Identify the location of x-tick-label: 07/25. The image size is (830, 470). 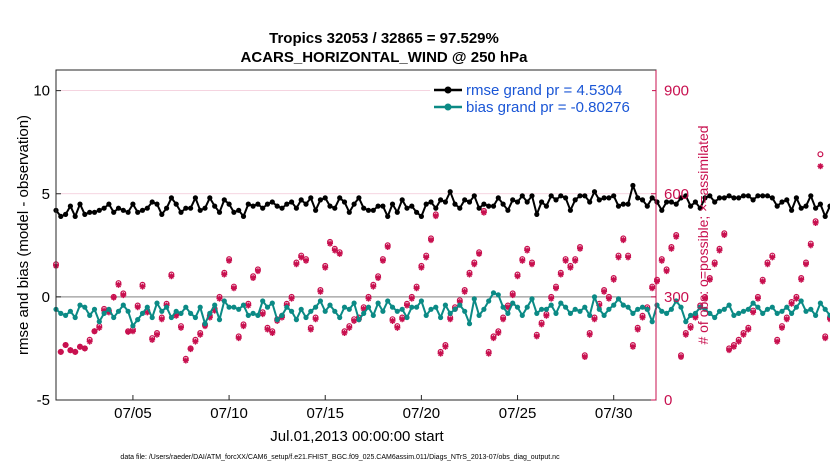
(518, 413).